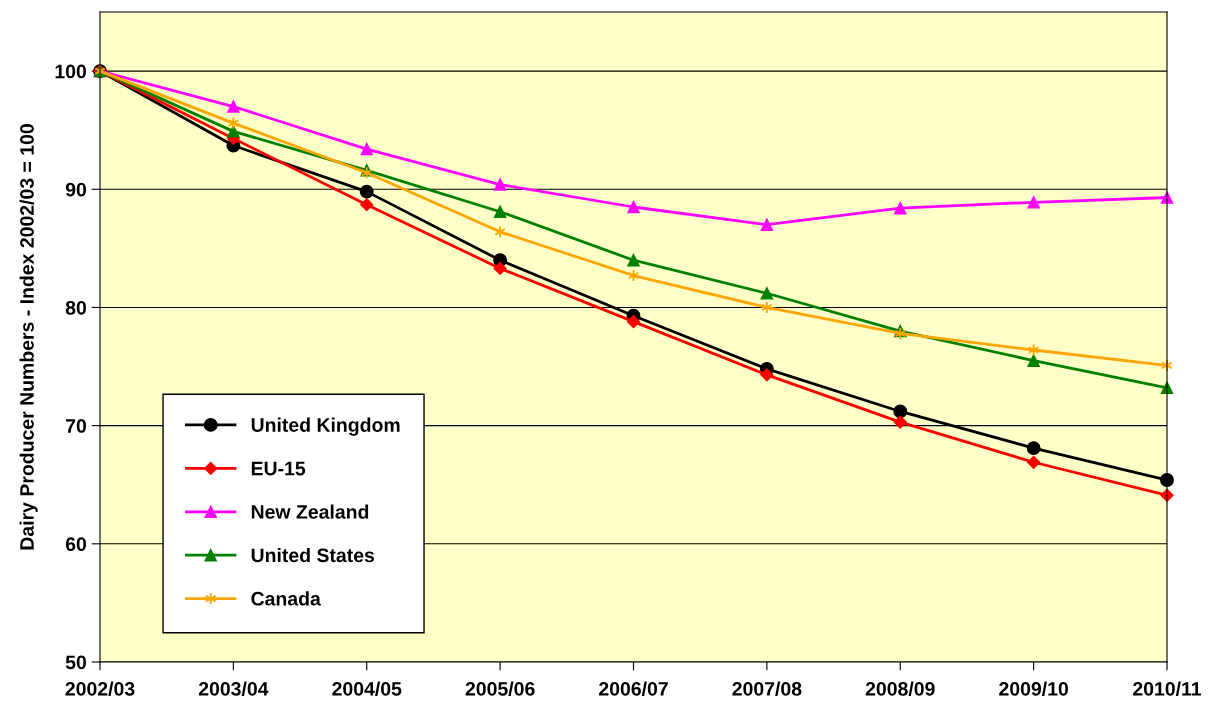 The width and height of the screenshot is (1217, 709). I want to click on y-tick-label: 90, so click(76, 189).